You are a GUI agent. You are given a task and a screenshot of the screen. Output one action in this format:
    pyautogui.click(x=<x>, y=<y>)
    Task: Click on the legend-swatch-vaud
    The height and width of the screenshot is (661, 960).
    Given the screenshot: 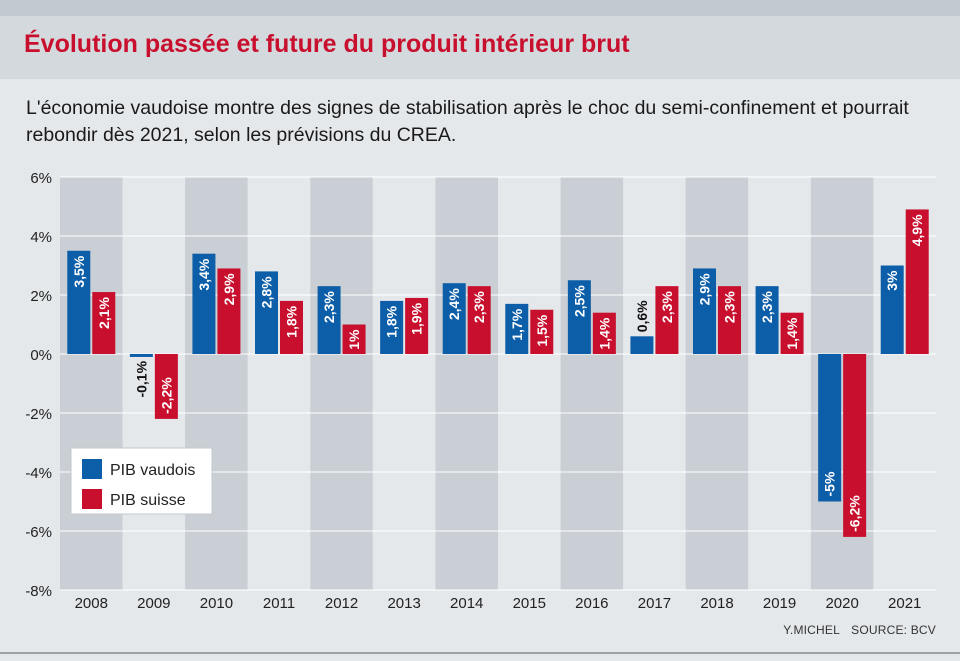 What is the action you would take?
    pyautogui.click(x=92, y=469)
    